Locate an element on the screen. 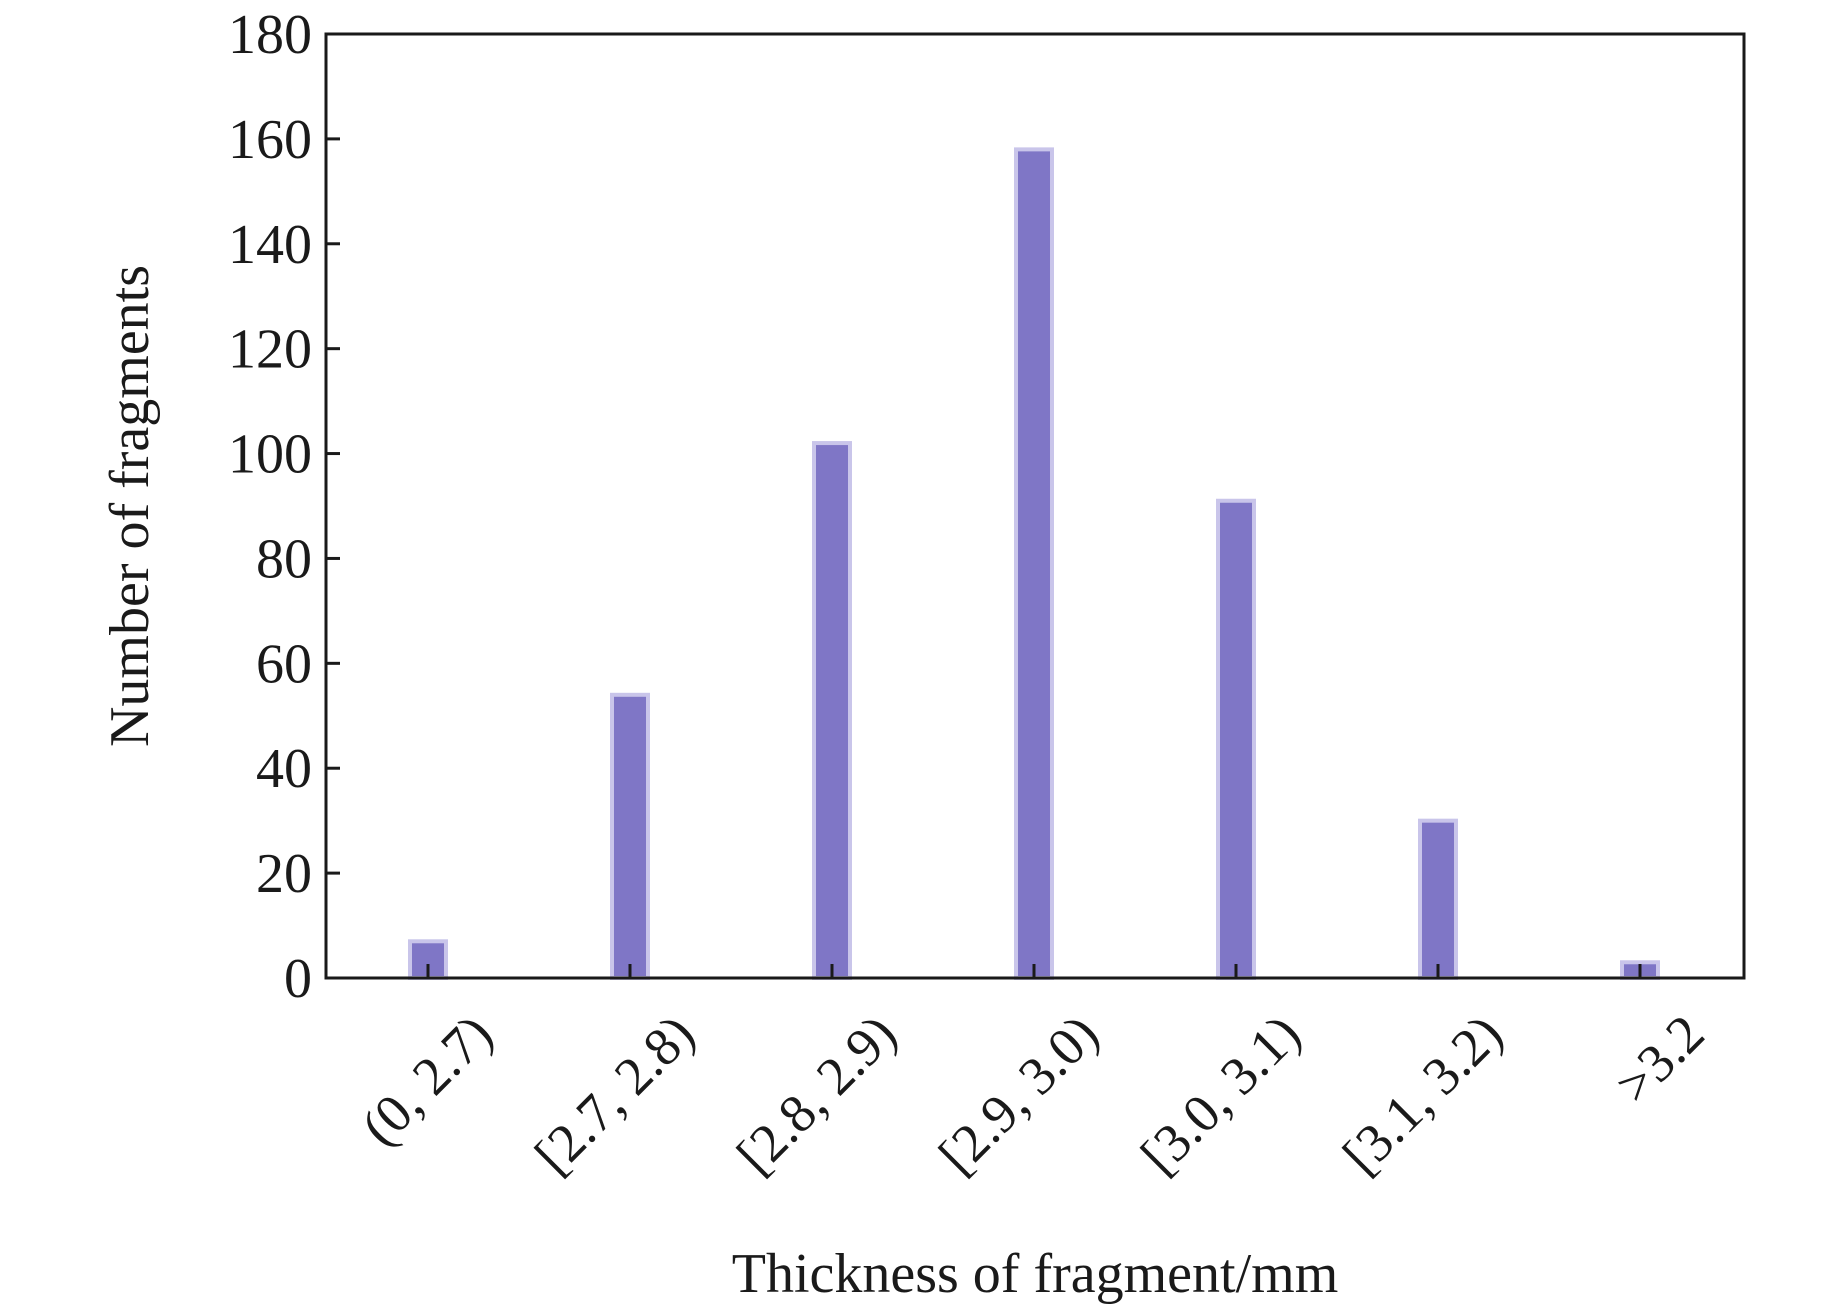 The height and width of the screenshot is (1315, 1843). x-tick-label: >3.2 is located at coordinates (1660, 1059).